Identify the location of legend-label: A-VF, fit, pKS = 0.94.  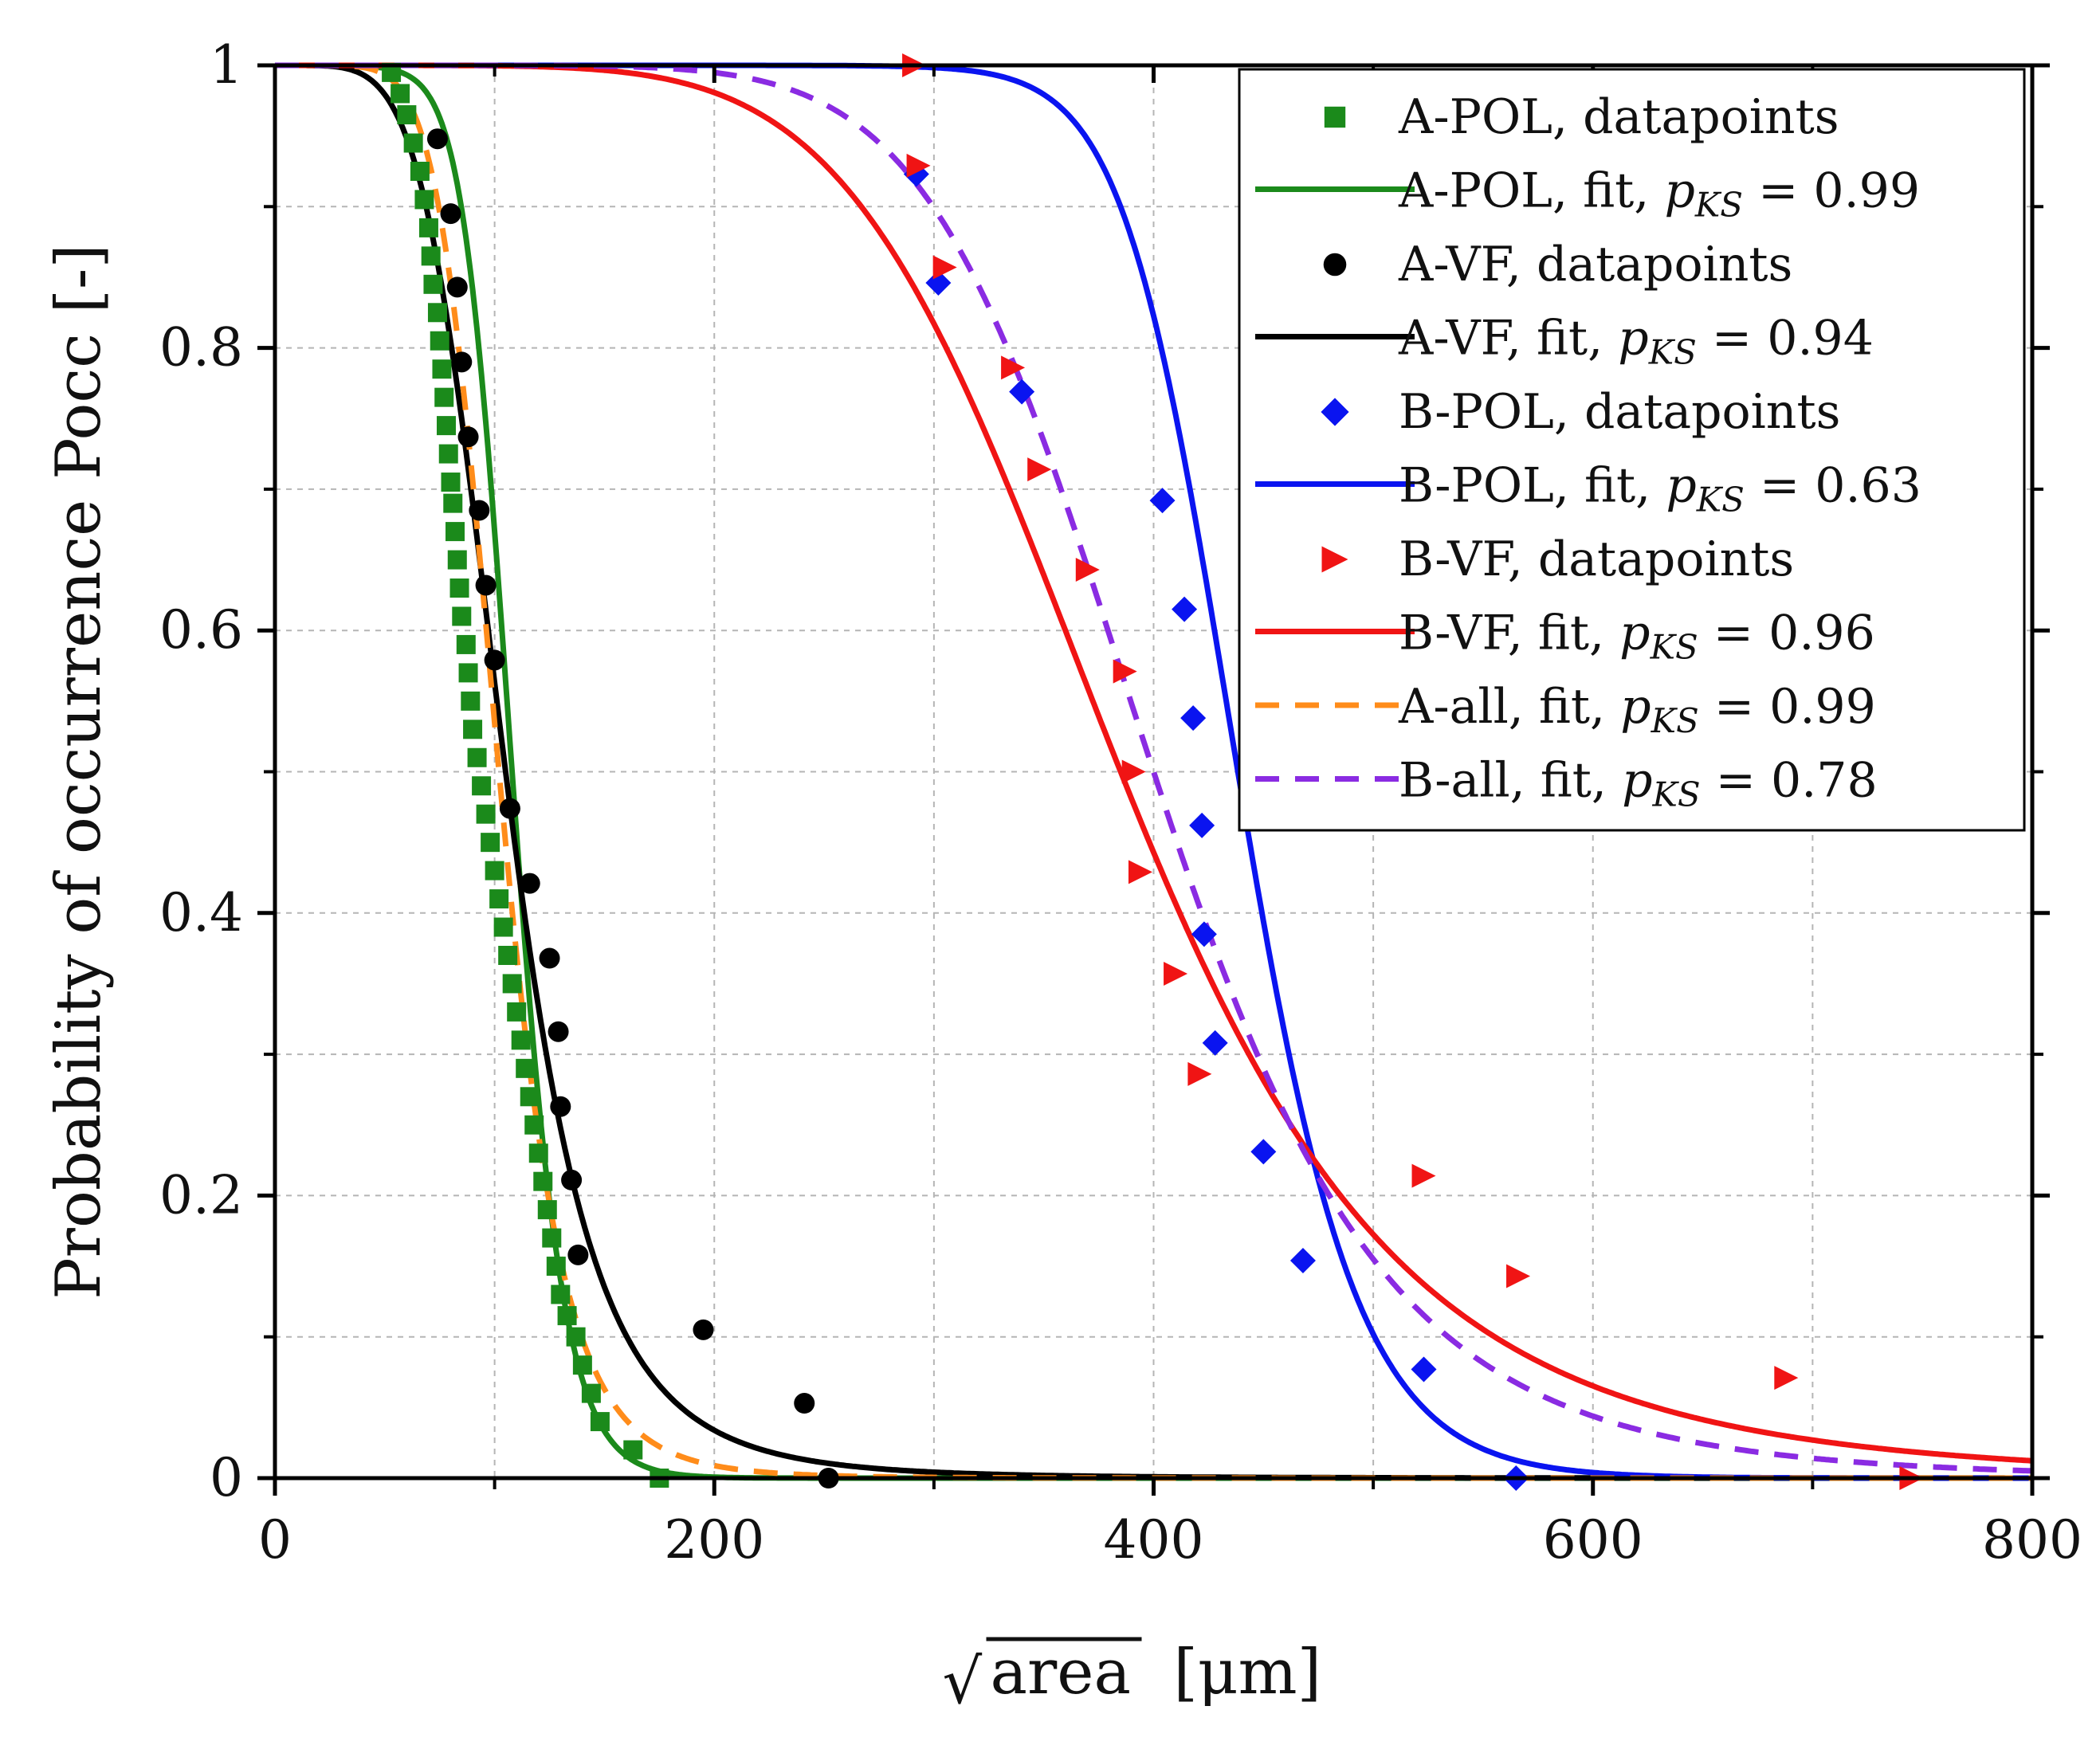
(1636, 341).